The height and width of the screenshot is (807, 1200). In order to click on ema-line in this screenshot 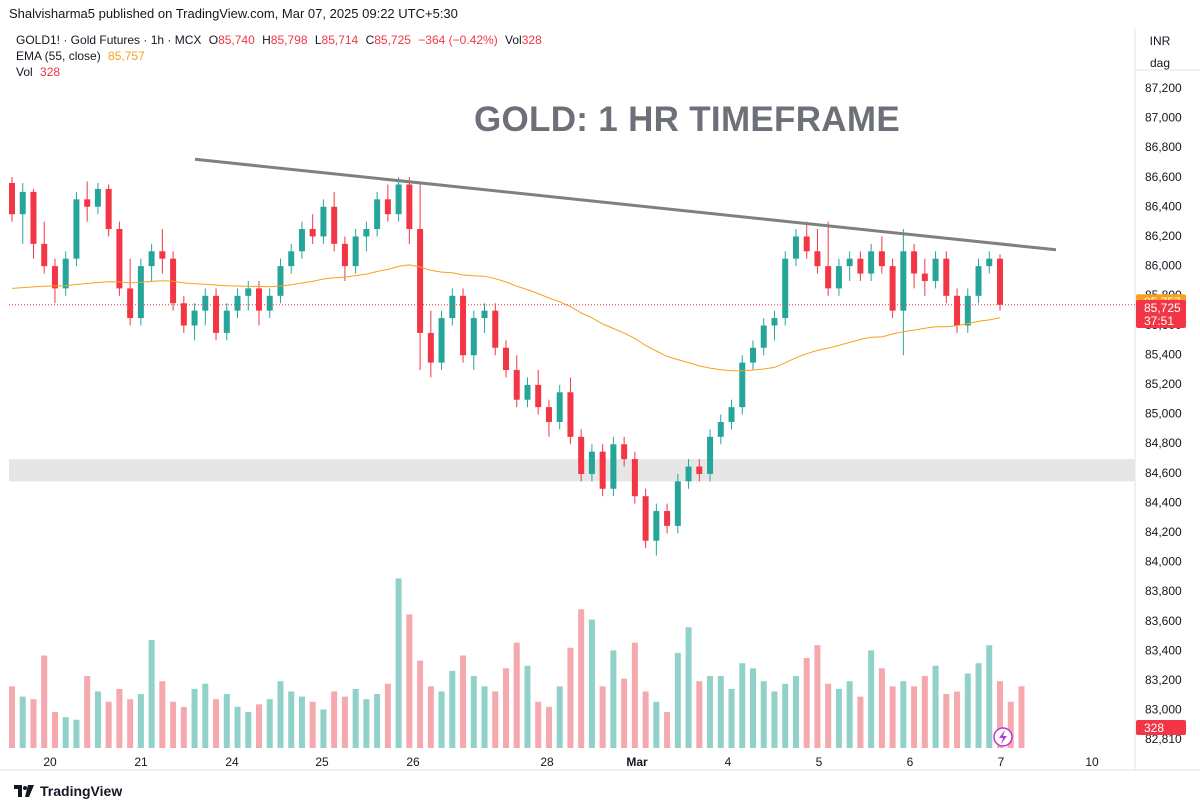, I will do `click(506, 318)`.